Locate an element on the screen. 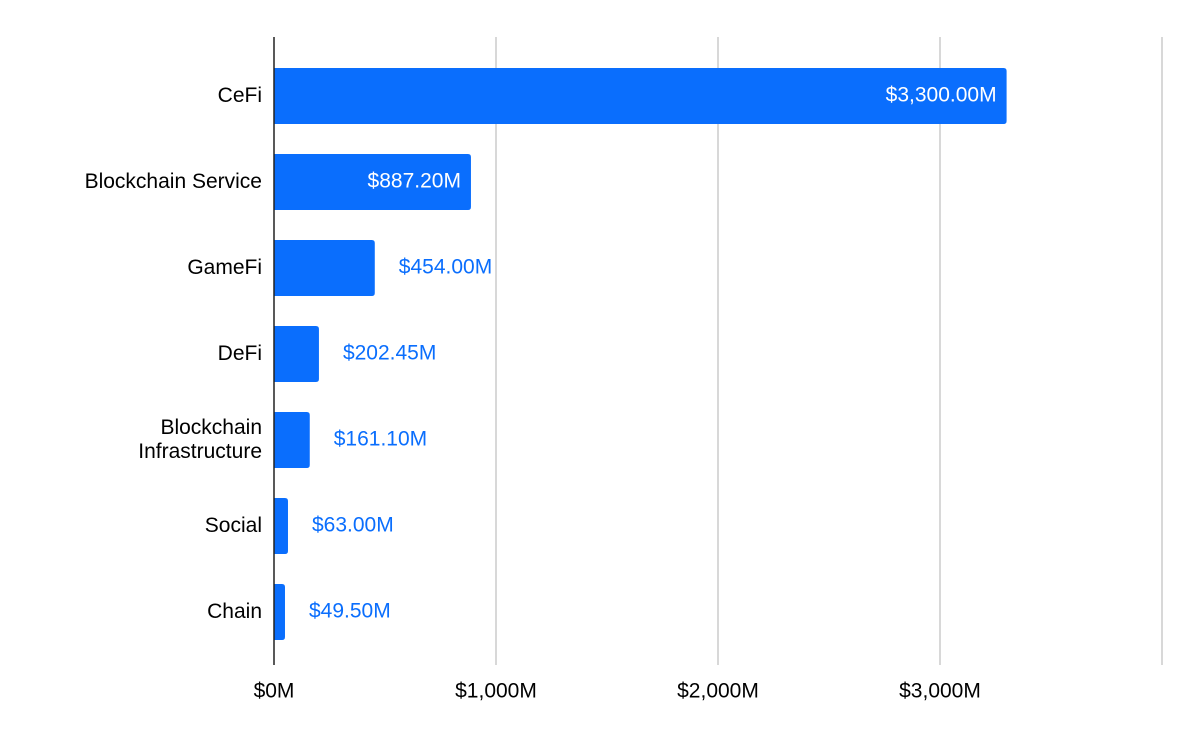 The image size is (1200, 742). category-label-4: Blockchain Infrastructure is located at coordinates (200, 439).